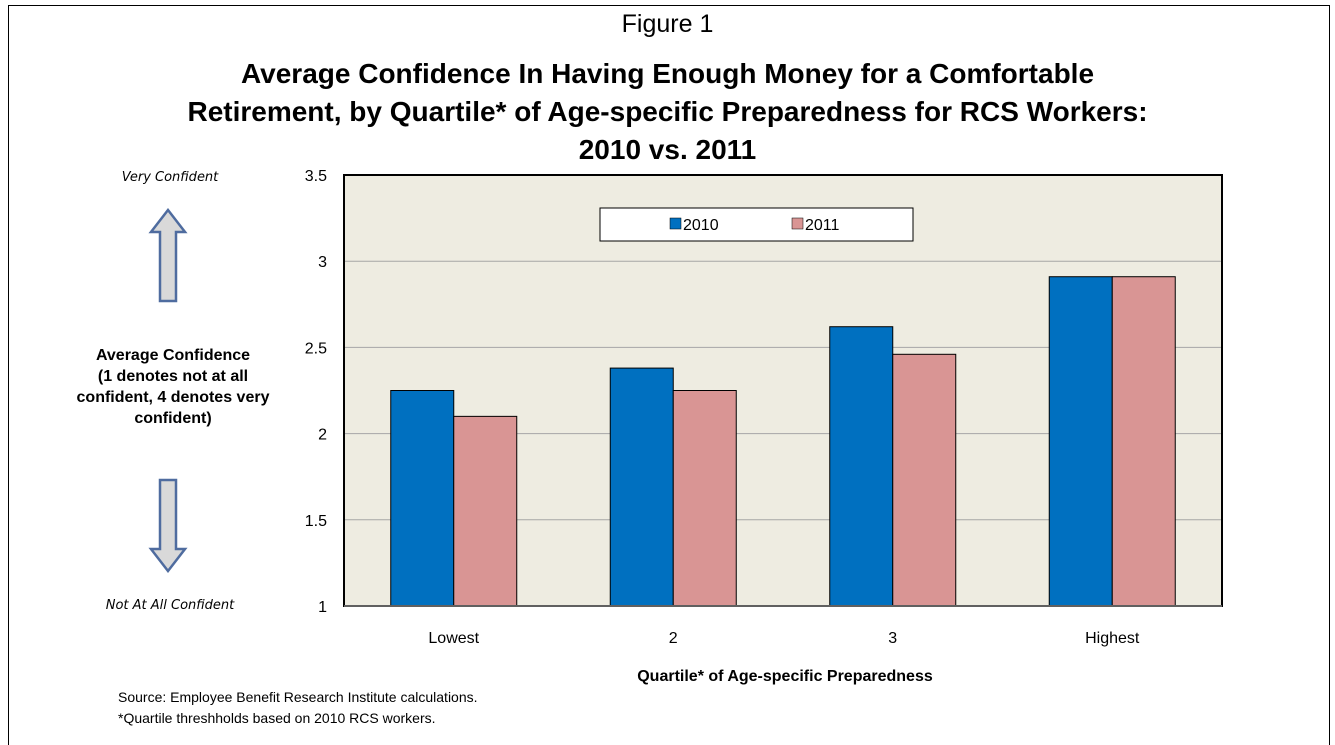 The width and height of the screenshot is (1335, 745). I want to click on y-axis-description-line-1: Average Confidence, so click(173, 355).